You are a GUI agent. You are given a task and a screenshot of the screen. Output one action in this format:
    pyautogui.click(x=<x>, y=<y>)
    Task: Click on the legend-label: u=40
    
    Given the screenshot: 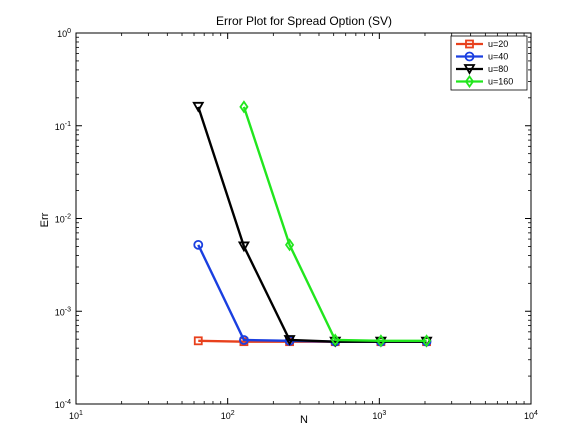 What is the action you would take?
    pyautogui.click(x=498, y=57)
    